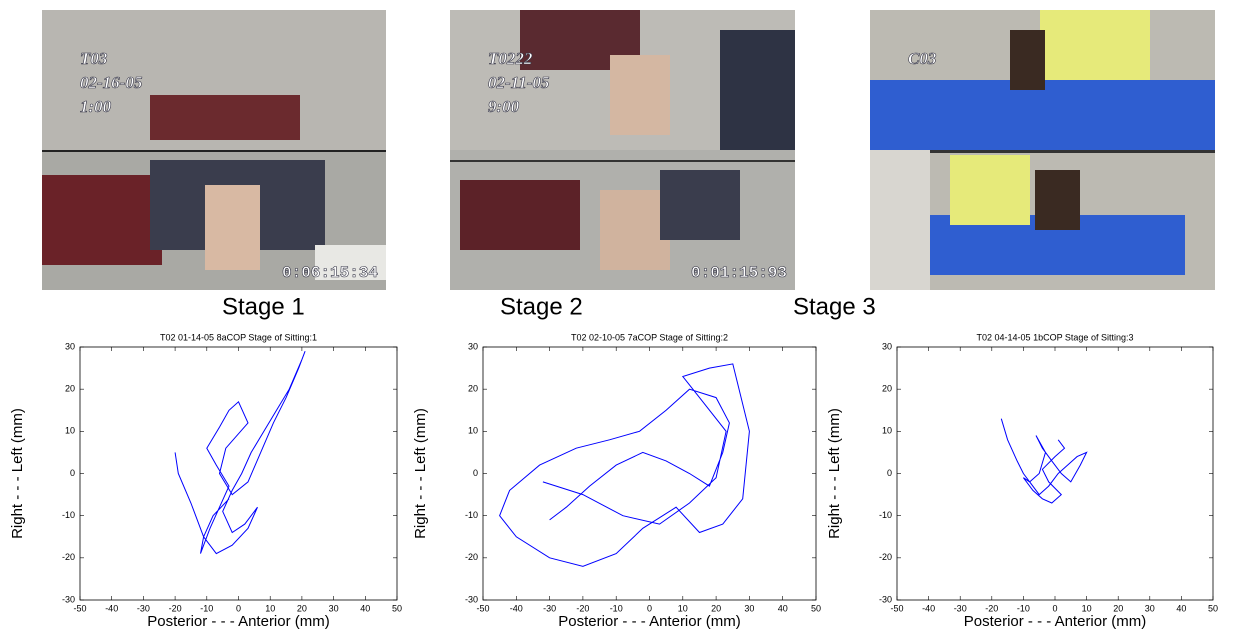  What do you see at coordinates (519, 82) in the screenshot?
I see `photo-overlay: 02-11-05` at bounding box center [519, 82].